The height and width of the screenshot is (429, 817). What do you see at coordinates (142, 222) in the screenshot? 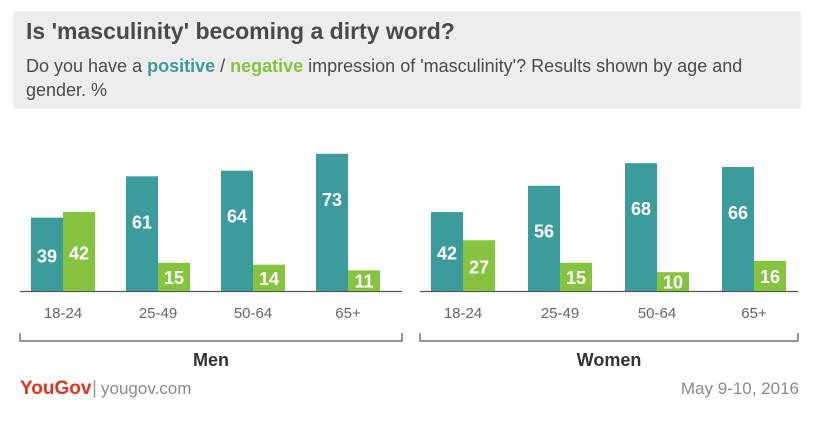
I see `men-value-label-positive-25-49: 61` at bounding box center [142, 222].